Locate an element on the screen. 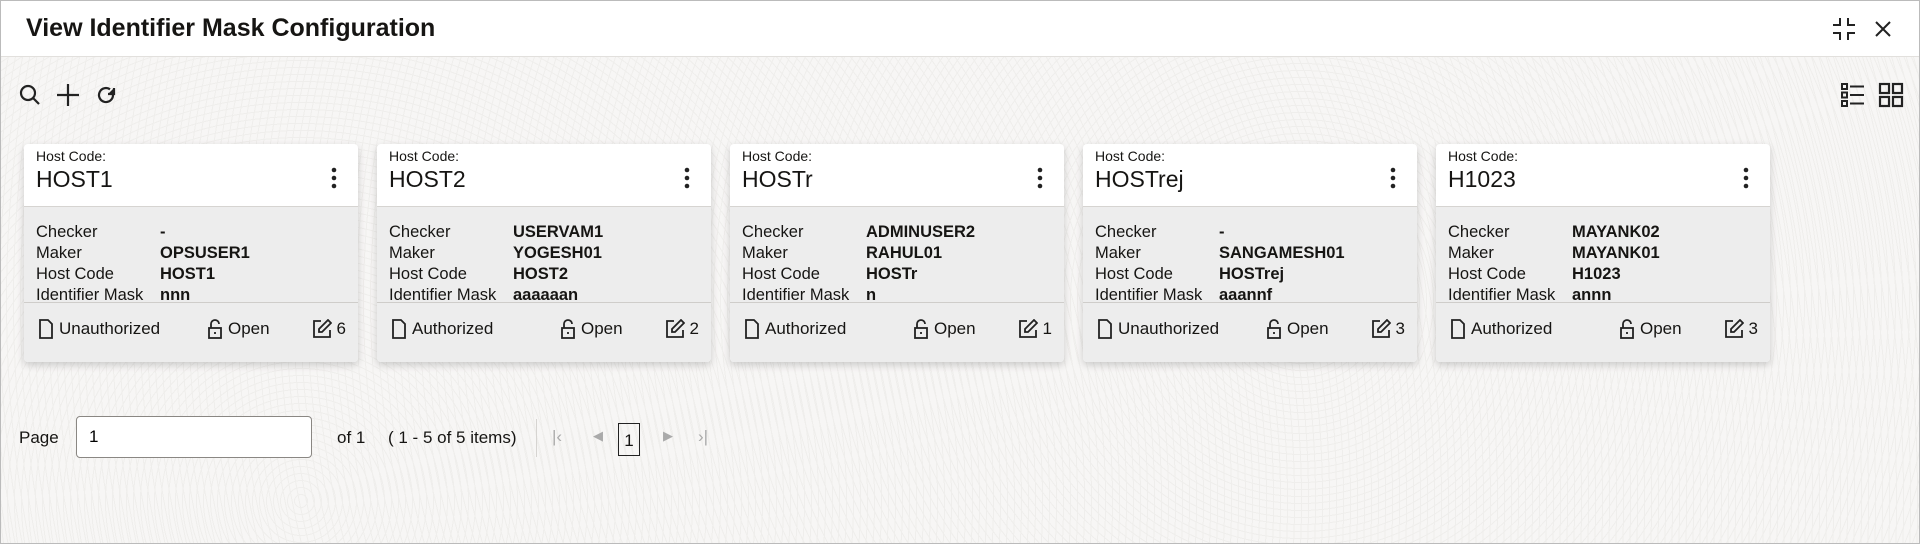  field-value: H1023 is located at coordinates (1596, 274).